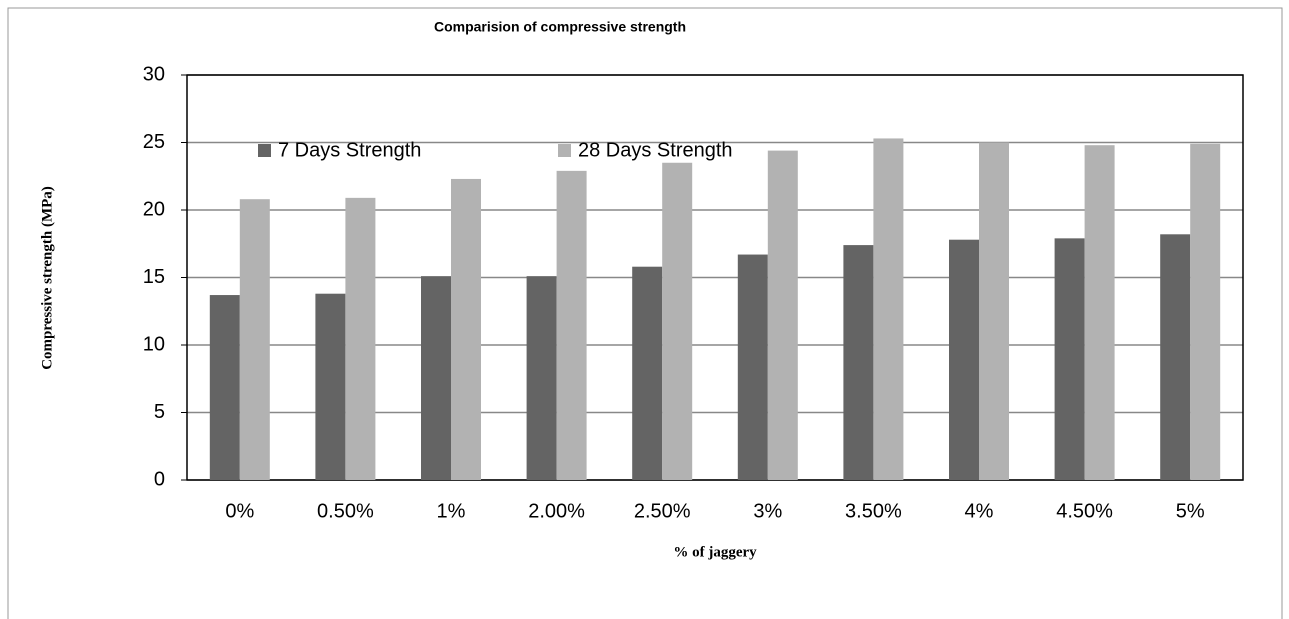 The height and width of the screenshot is (619, 1289). Describe the element at coordinates (979, 511) in the screenshot. I see `x-tick-label: 4%` at that location.